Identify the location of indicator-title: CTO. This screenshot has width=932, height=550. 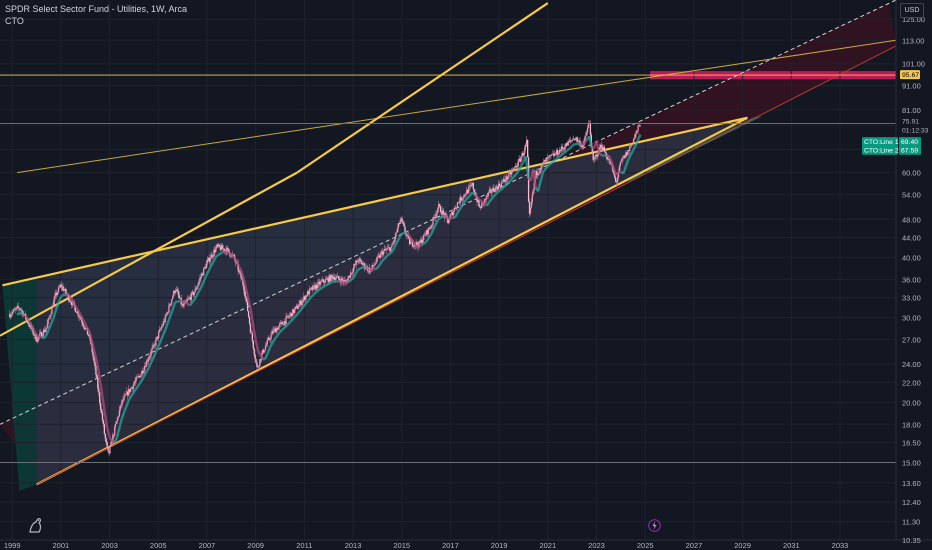
(14, 21).